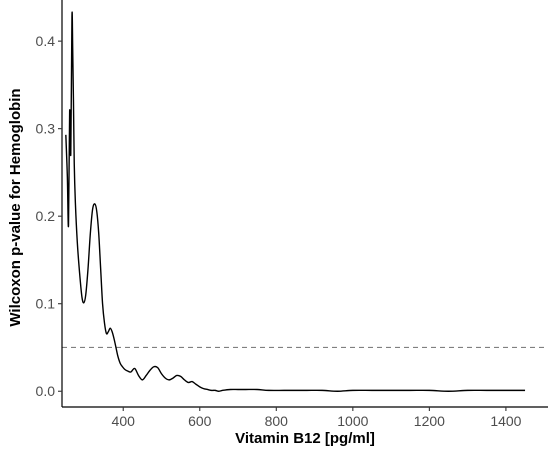  I want to click on x-tick-label: 800, so click(277, 421).